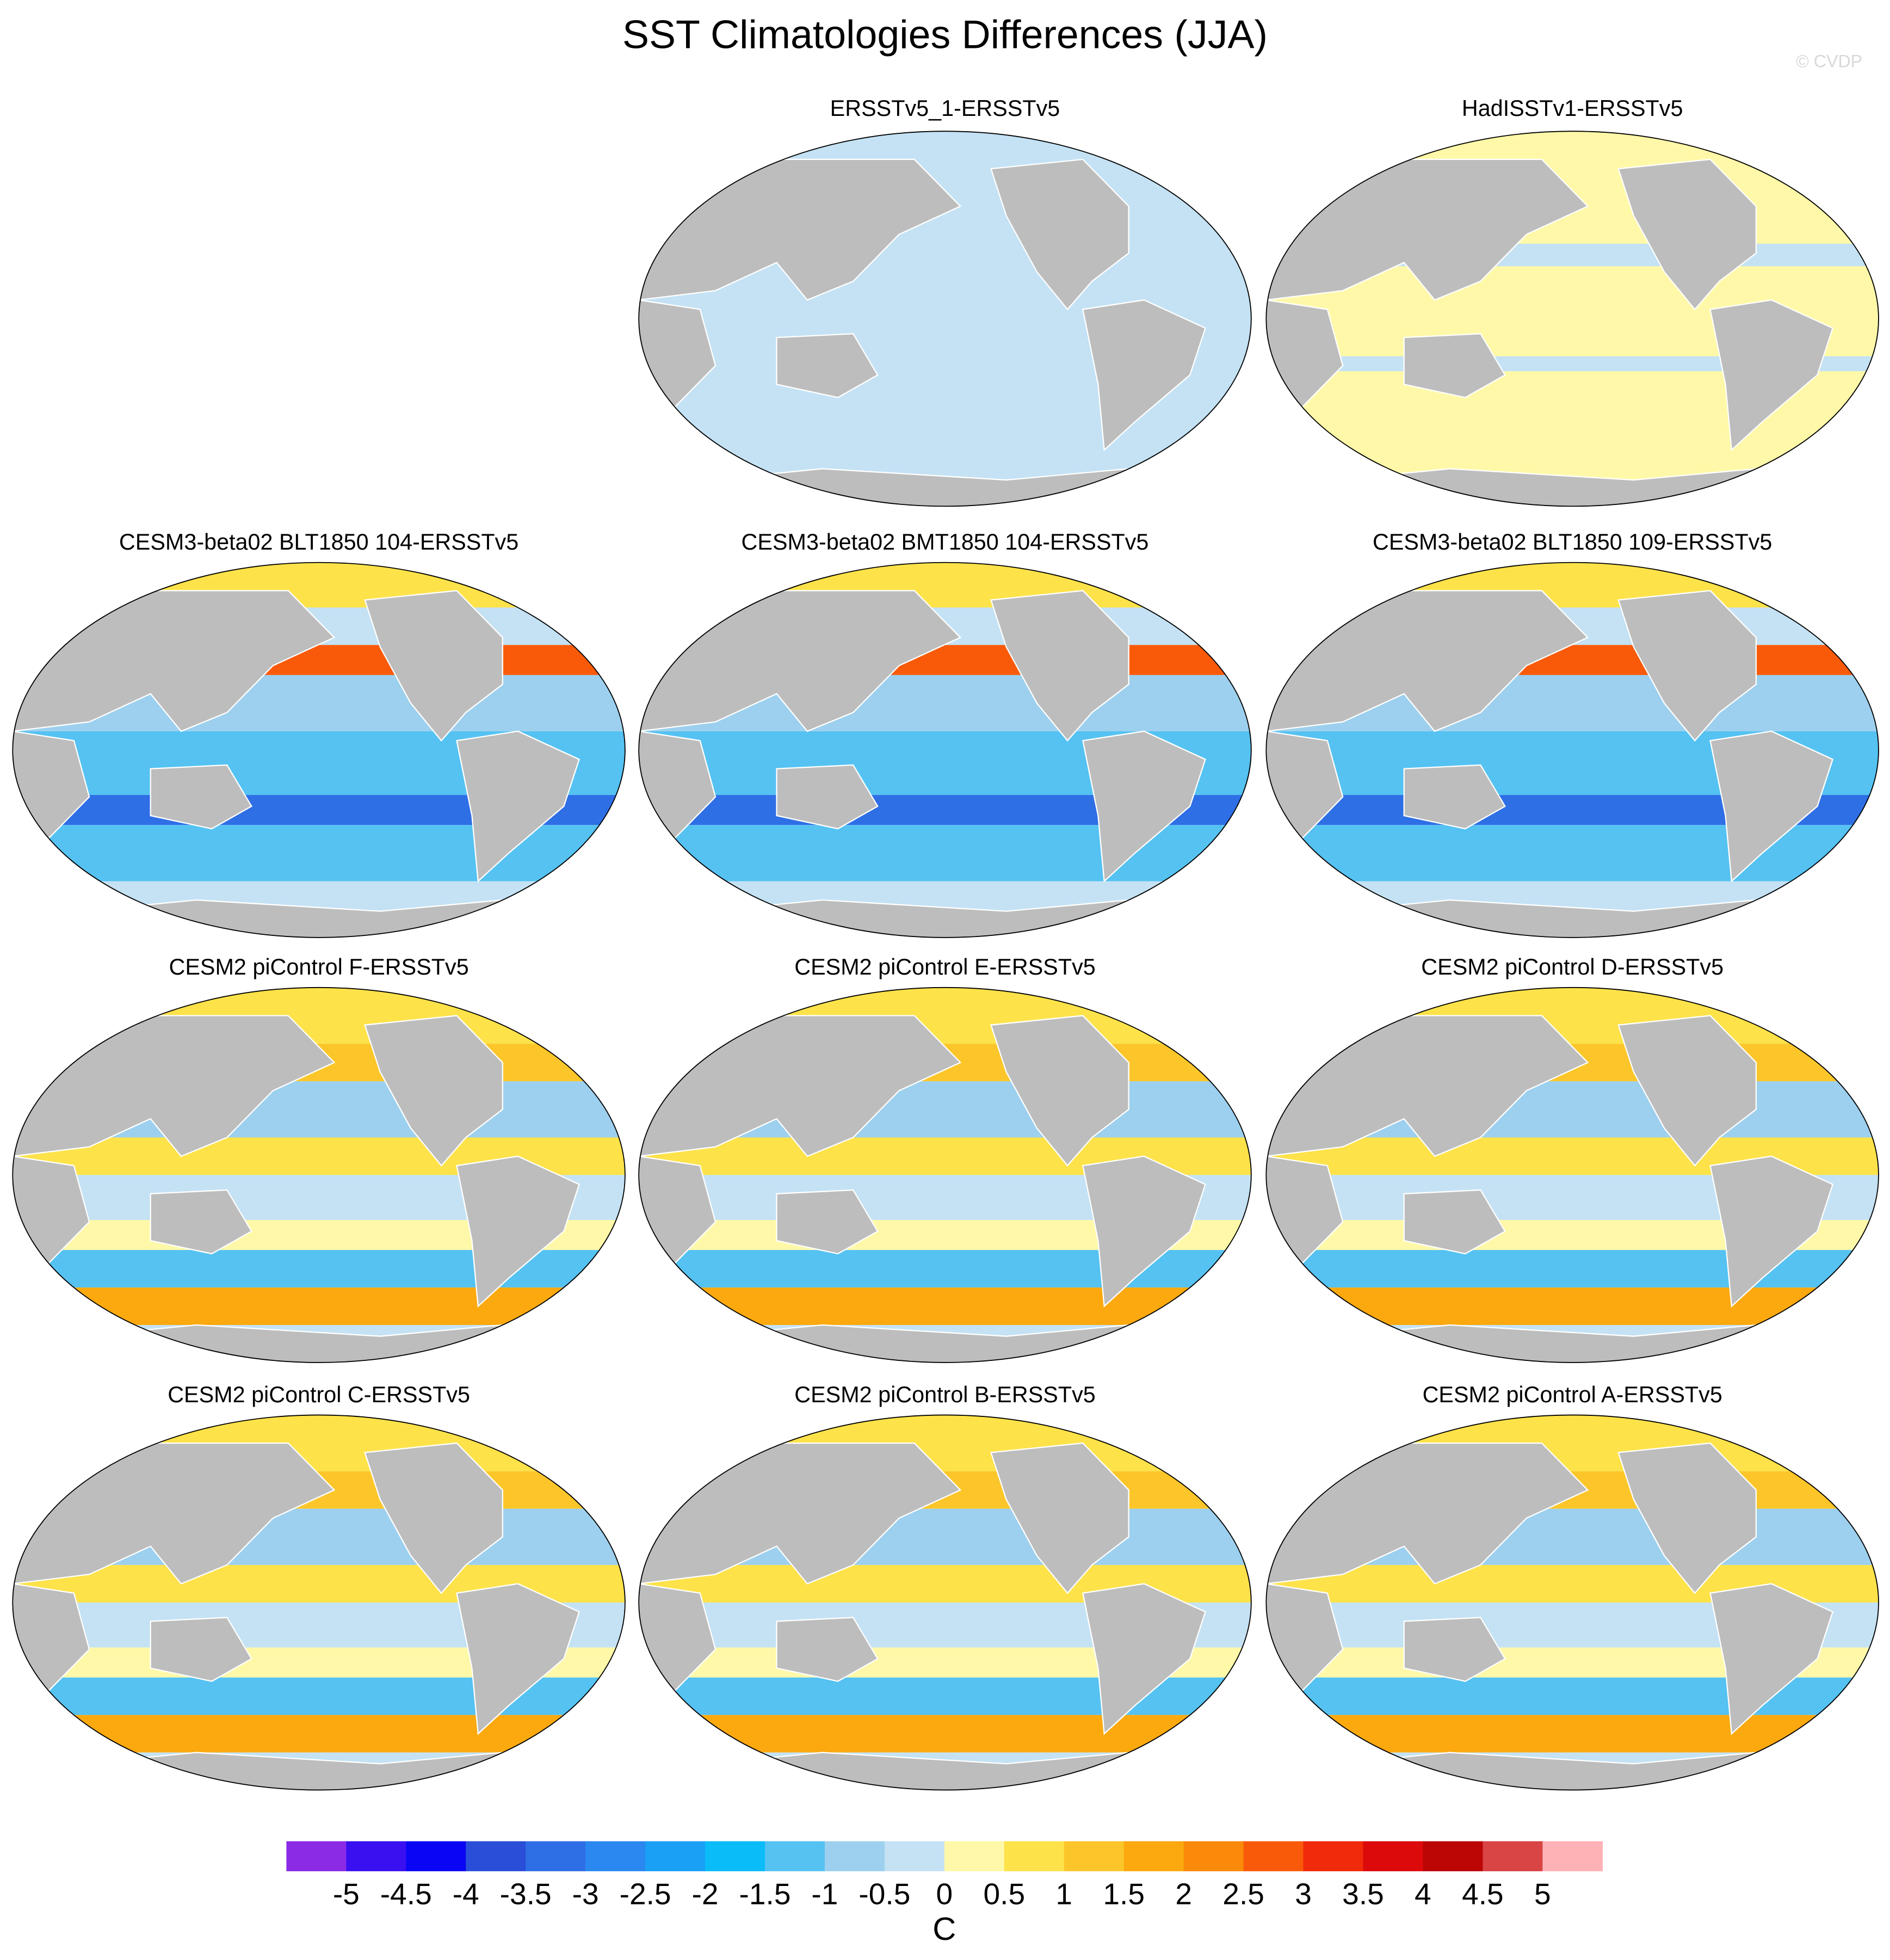  I want to click on colorbar-label: -0.5, so click(884, 1893).